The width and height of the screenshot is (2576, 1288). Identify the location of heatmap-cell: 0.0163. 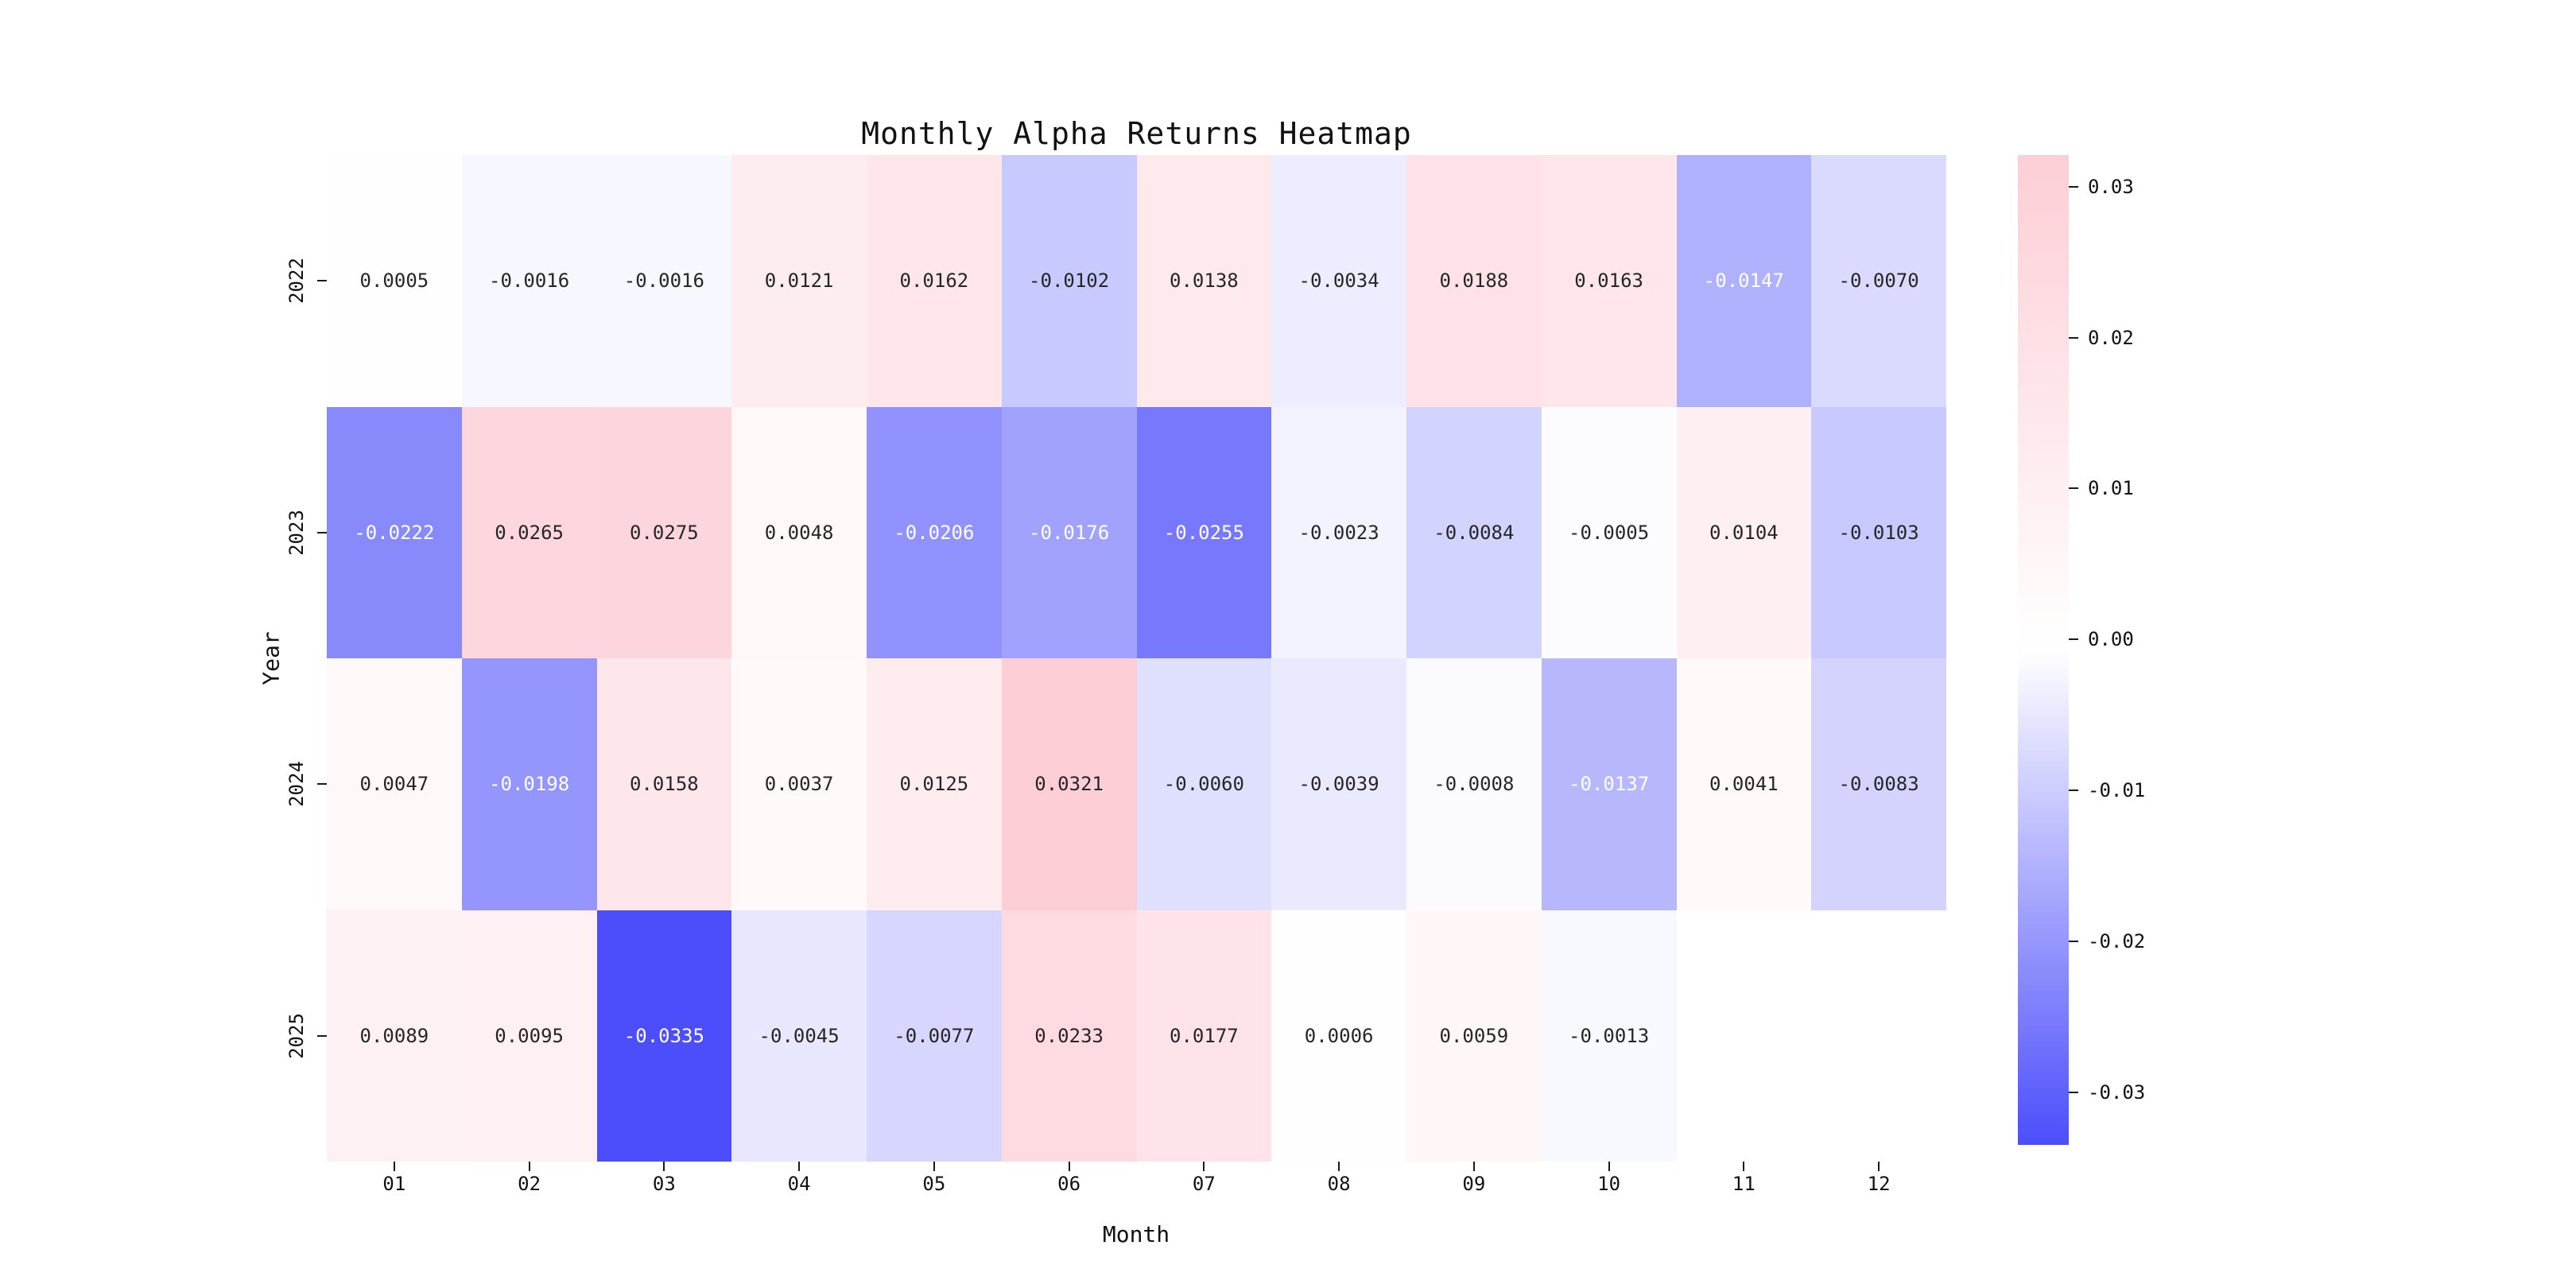
(1609, 281).